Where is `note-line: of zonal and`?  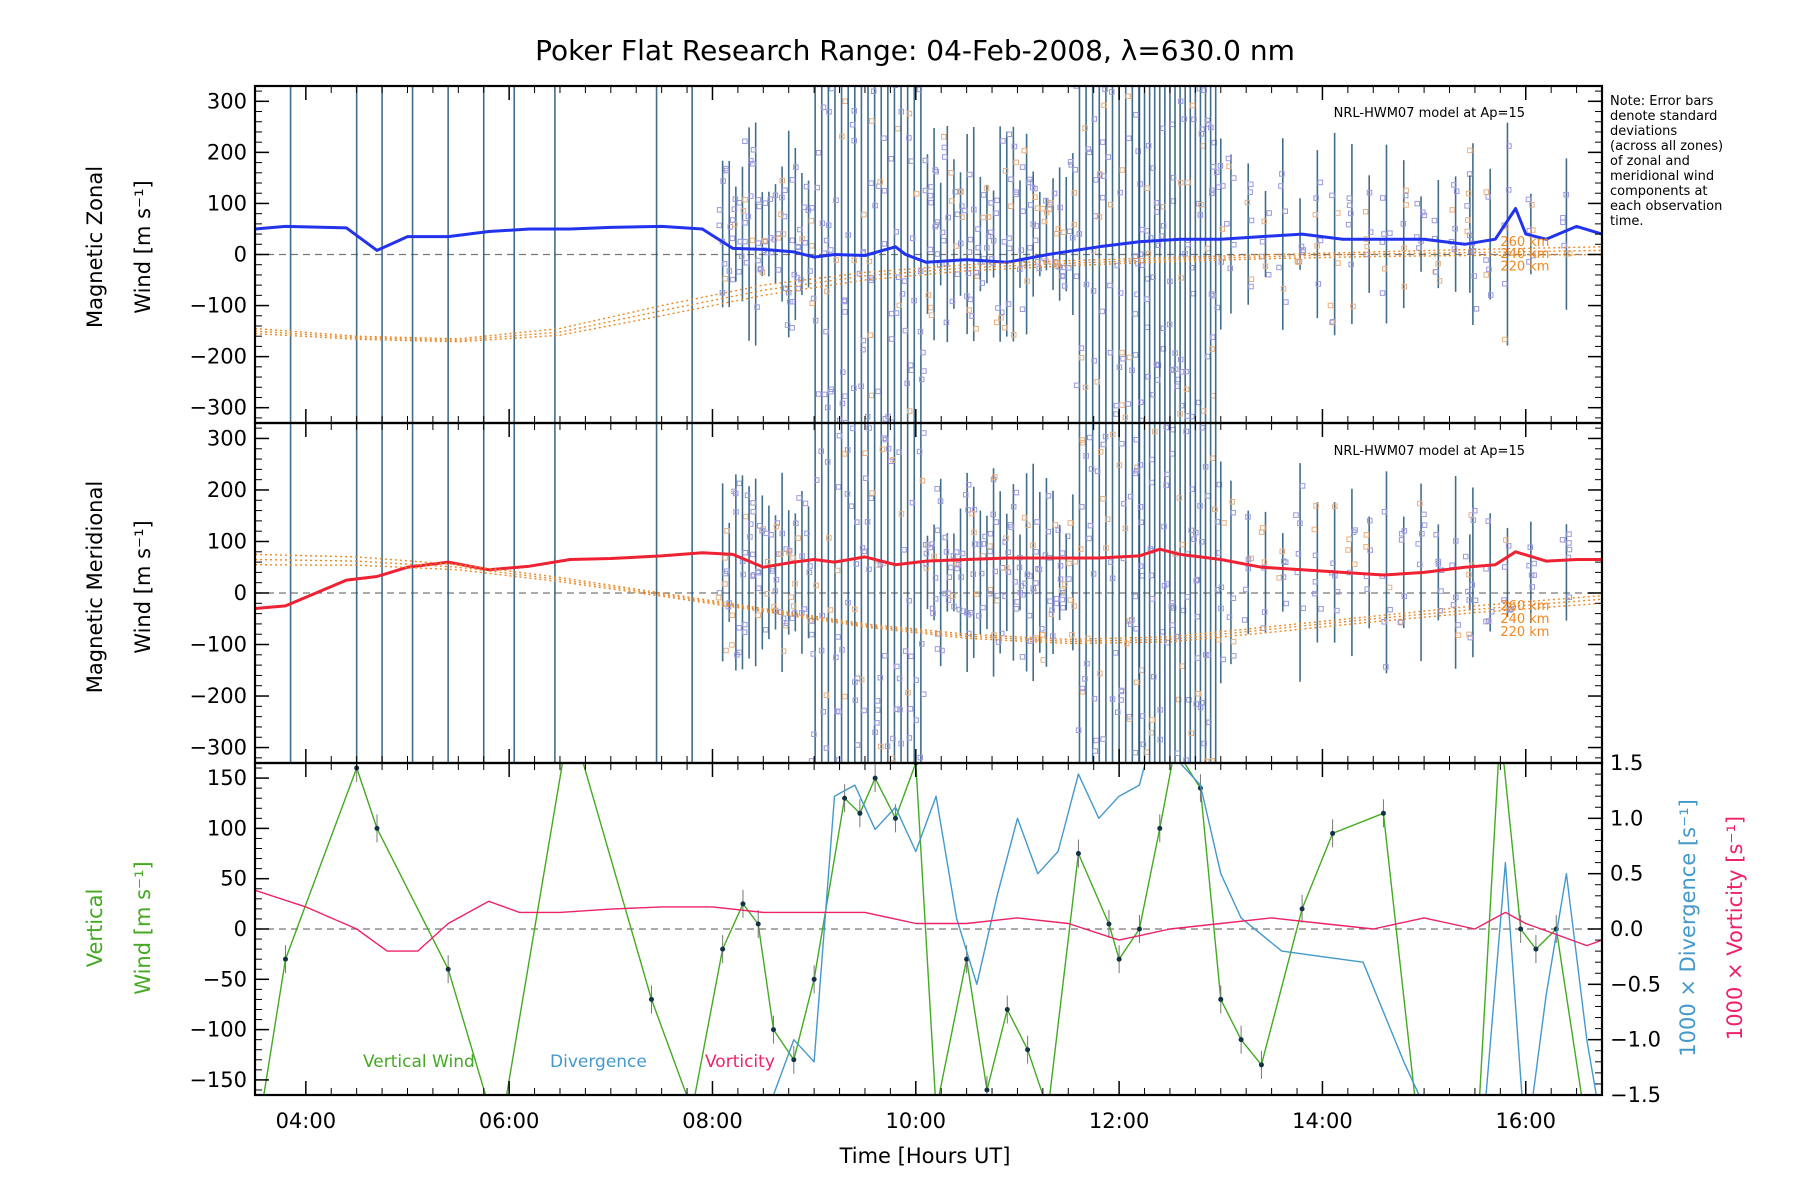 note-line: of zonal and is located at coordinates (1650, 161).